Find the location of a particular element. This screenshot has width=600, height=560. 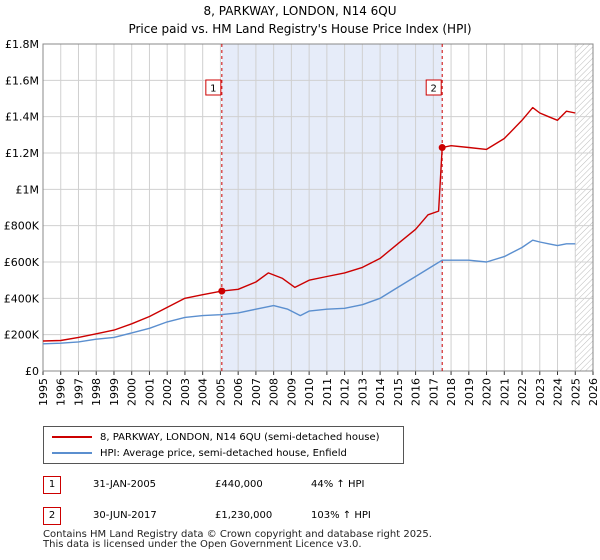

sale-label: 1 is located at coordinates (213, 89).